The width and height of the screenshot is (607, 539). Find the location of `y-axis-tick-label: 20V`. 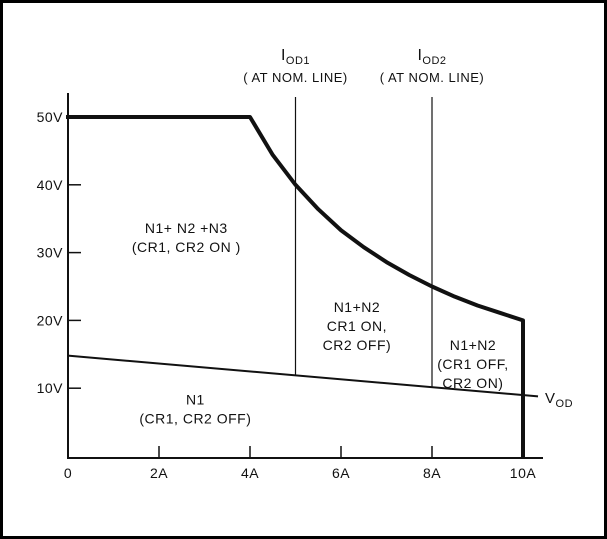

y-axis-tick-label: 20V is located at coordinates (50, 320).